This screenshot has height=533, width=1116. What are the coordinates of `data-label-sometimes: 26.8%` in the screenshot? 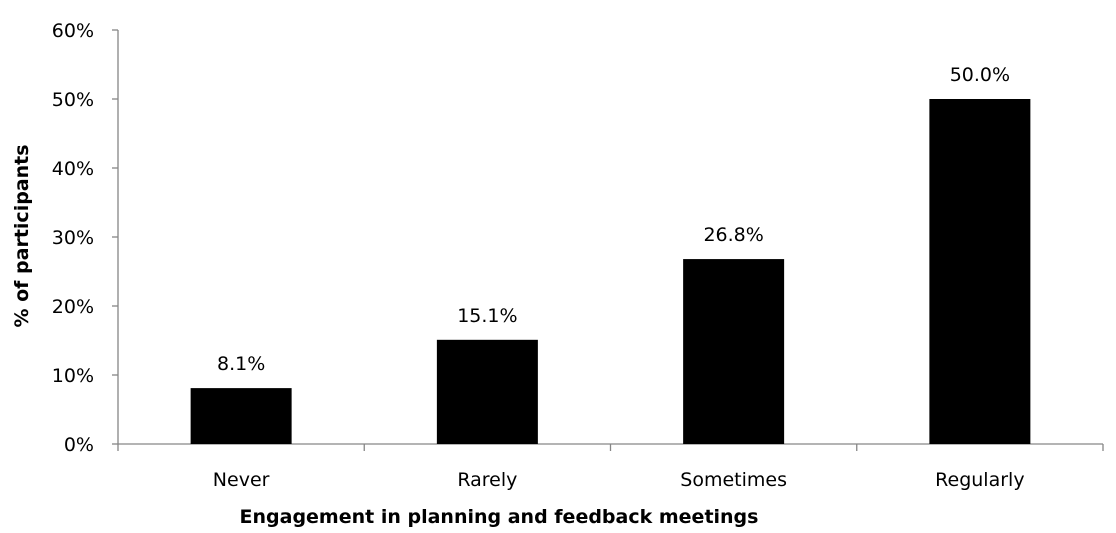 It's located at (733, 235).